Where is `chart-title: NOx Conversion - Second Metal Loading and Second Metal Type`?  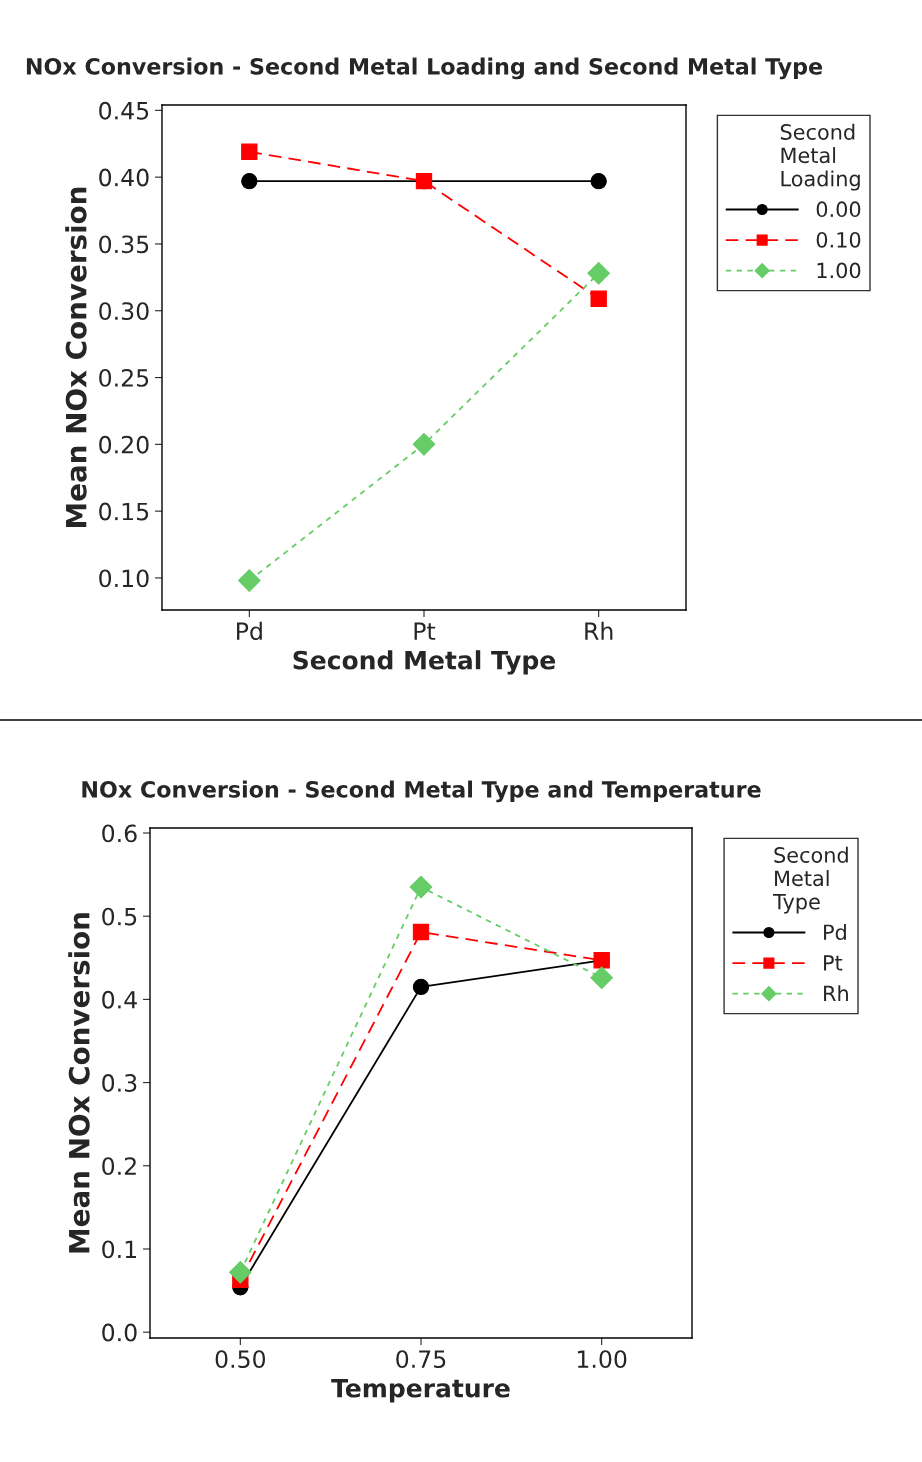
chart-title: NOx Conversion - Second Metal Loading and Second Metal Type is located at coordinates (424, 68).